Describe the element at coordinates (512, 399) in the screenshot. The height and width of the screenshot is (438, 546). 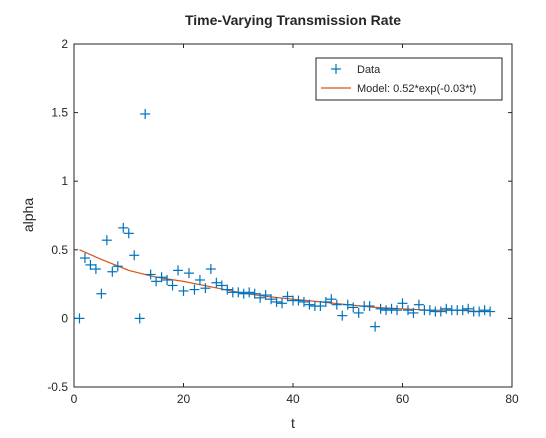
I see `x-tick-label: 80` at that location.